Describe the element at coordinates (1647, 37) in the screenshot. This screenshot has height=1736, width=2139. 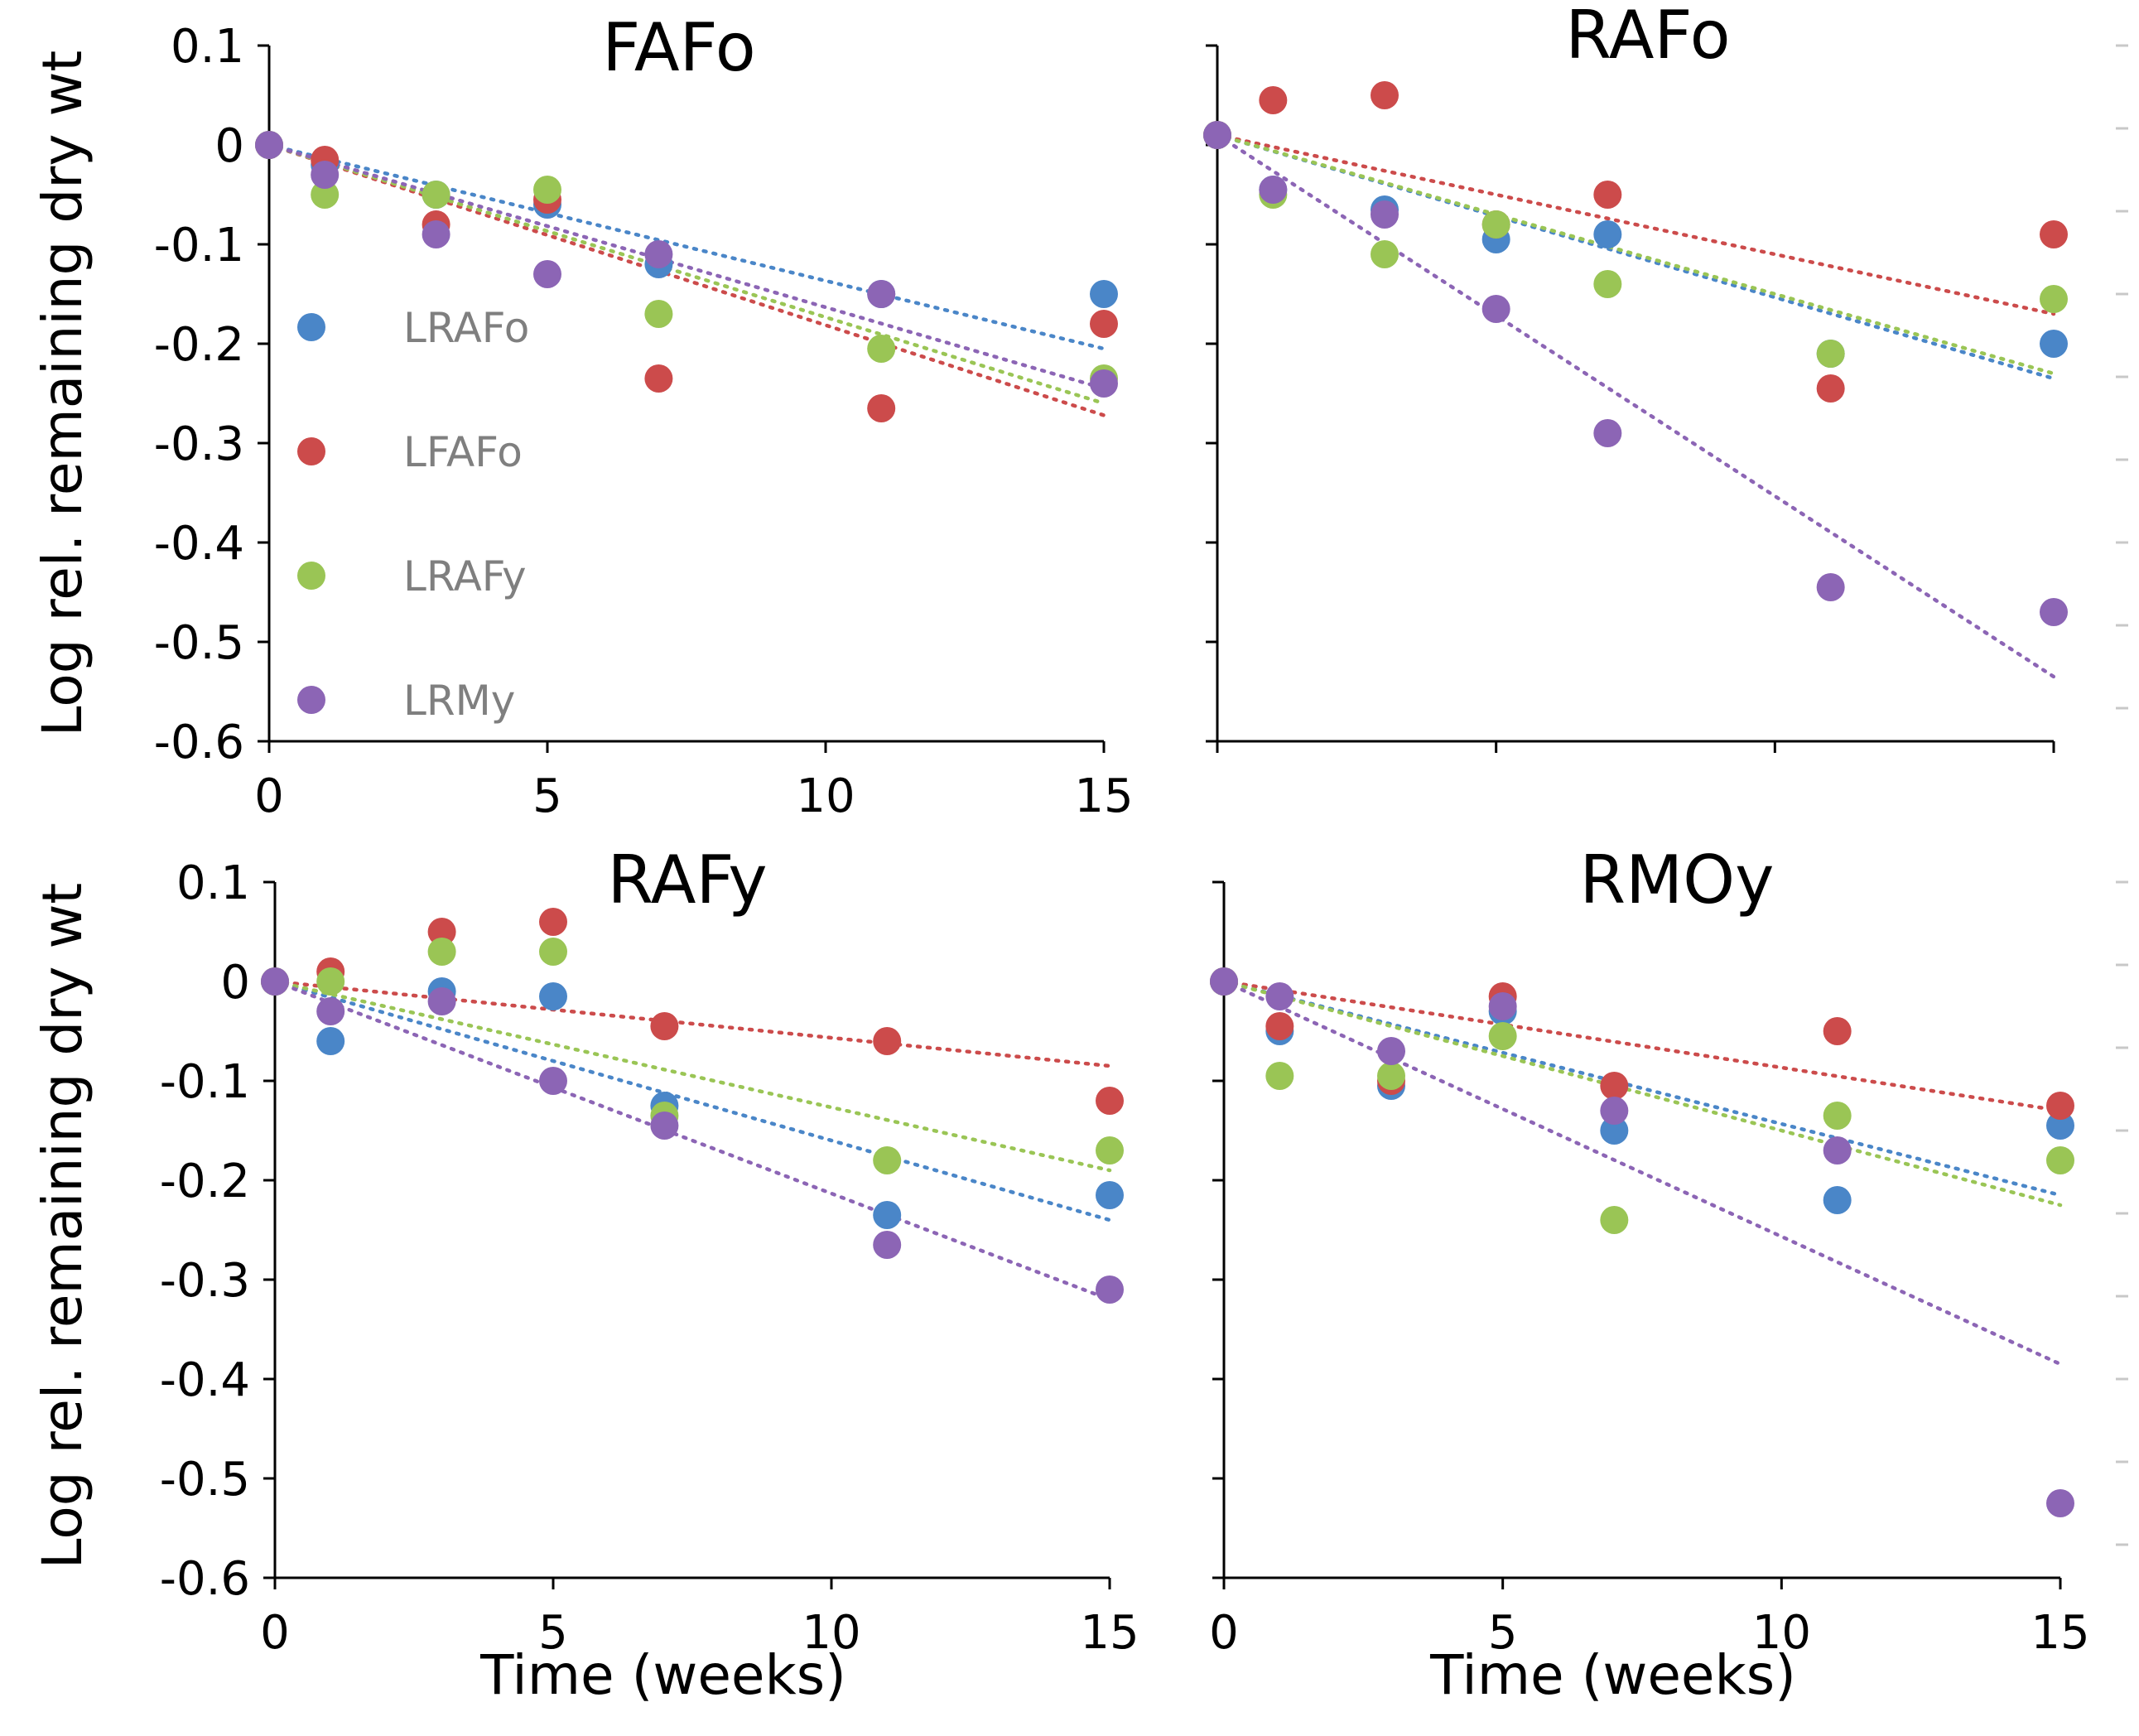
I see `panel-title: RAFo` at that location.